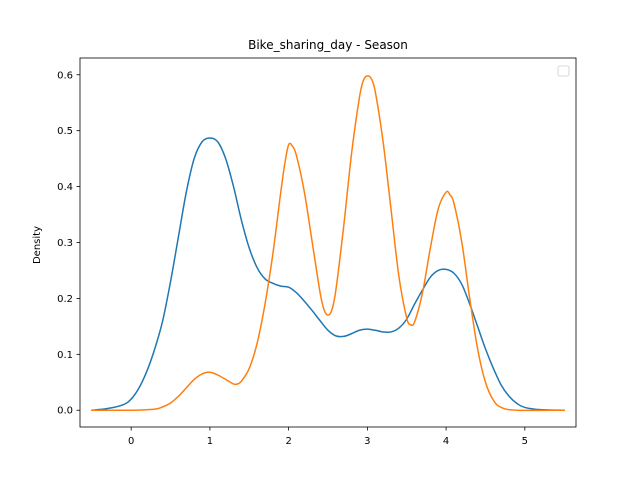 The width and height of the screenshot is (640, 484). Describe the element at coordinates (65, 75) in the screenshot. I see `y-tick-label: 0.6` at that location.